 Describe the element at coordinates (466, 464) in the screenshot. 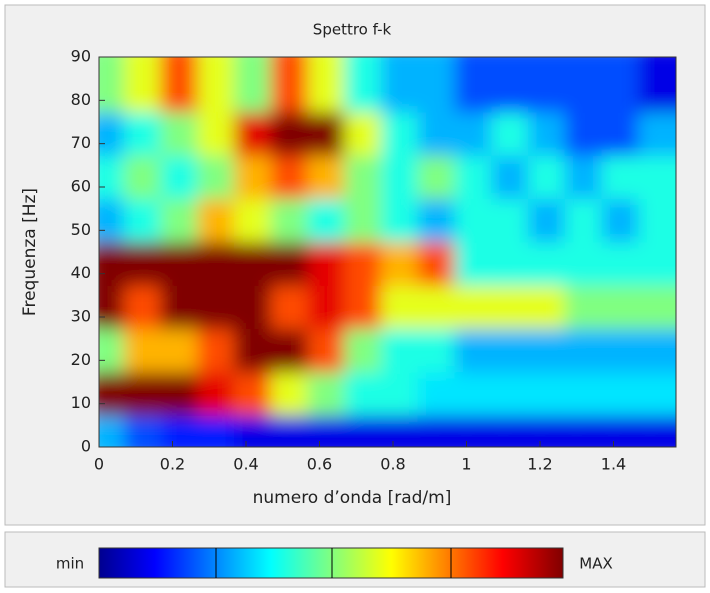

I see `x-tick-label: 1` at that location.